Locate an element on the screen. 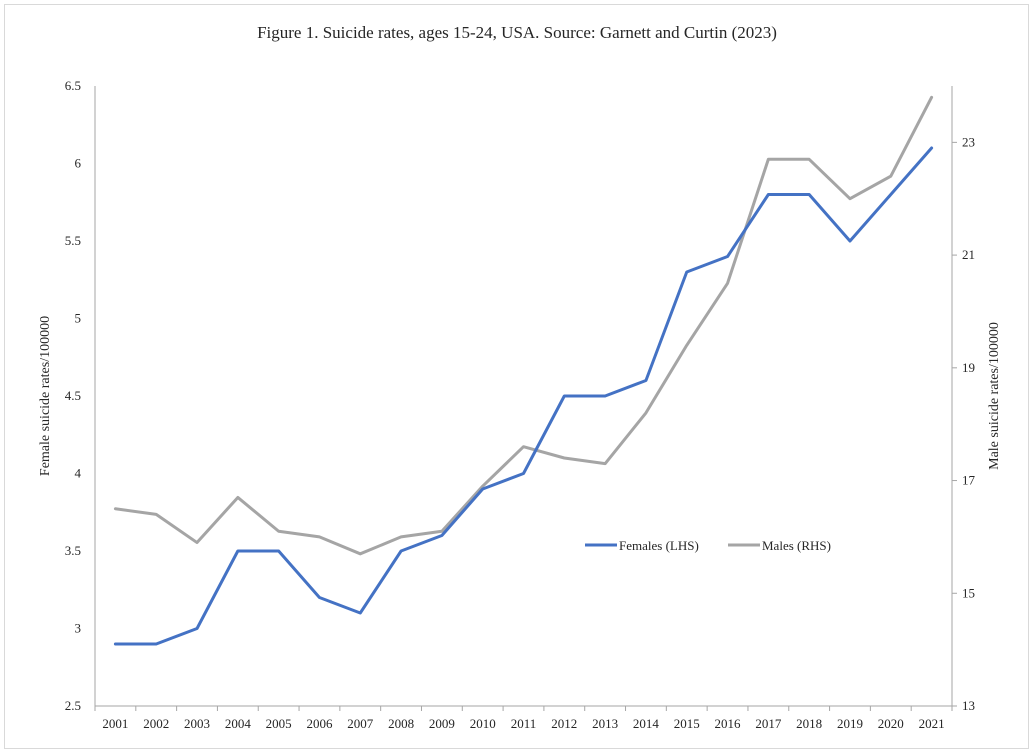 The height and width of the screenshot is (755, 1035). x-tick-label: 2019 is located at coordinates (850, 723).